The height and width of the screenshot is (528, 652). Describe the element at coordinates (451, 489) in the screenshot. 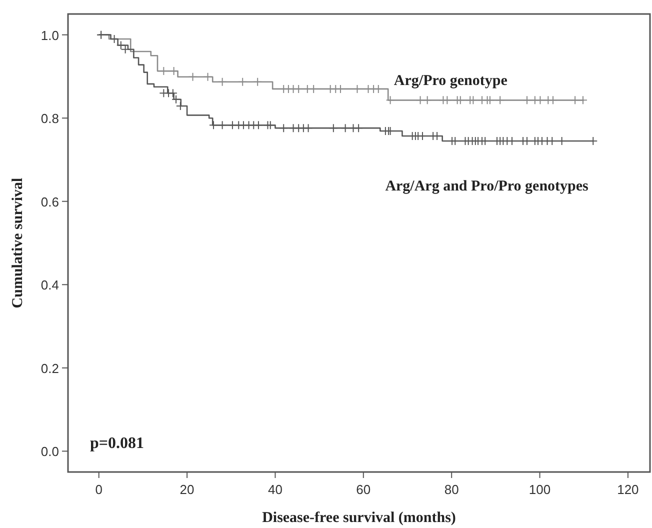

I see `x-tick-label: 80` at that location.